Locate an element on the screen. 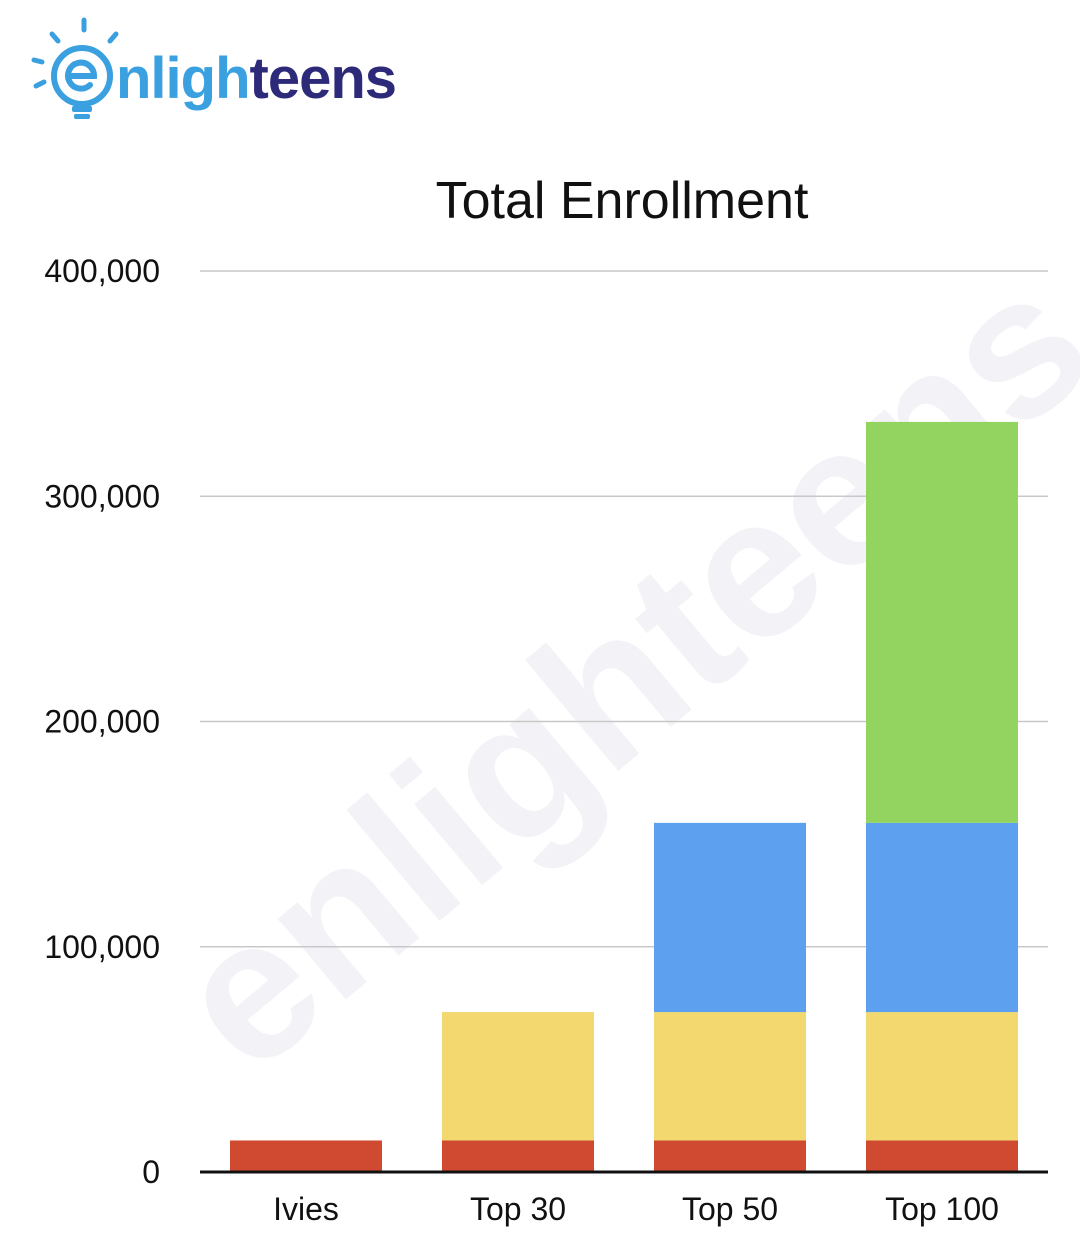 This screenshot has height=1239, width=1080. y-tick-label: 400,000 is located at coordinates (102, 271).